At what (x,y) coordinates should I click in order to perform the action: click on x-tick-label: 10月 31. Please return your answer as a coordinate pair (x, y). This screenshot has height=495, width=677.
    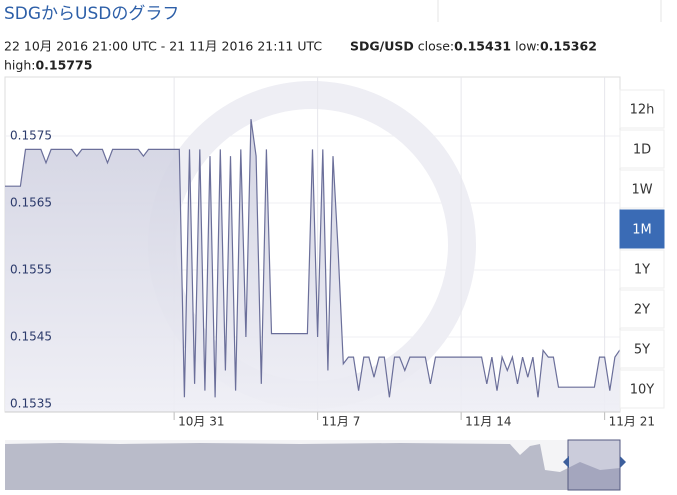
    Looking at the image, I should click on (201, 422).